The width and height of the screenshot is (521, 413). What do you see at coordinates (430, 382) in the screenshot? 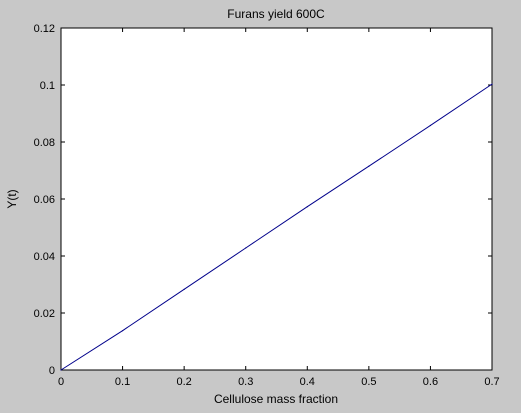
I see `x-tick-label: 0.6` at bounding box center [430, 382].